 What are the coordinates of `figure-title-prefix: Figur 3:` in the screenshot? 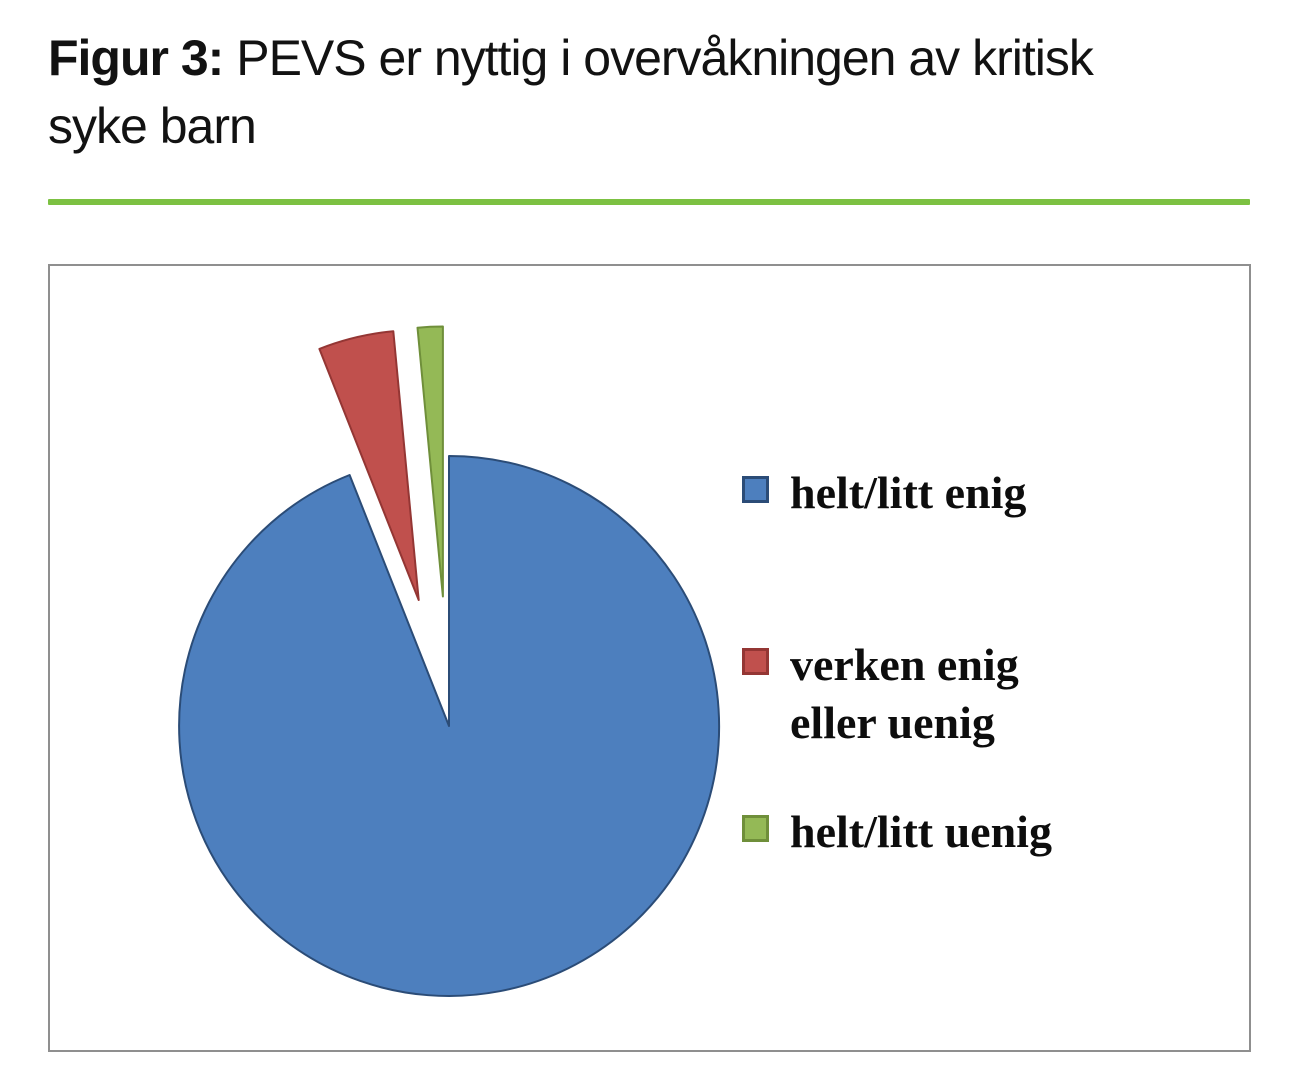 It's located at (136, 58).